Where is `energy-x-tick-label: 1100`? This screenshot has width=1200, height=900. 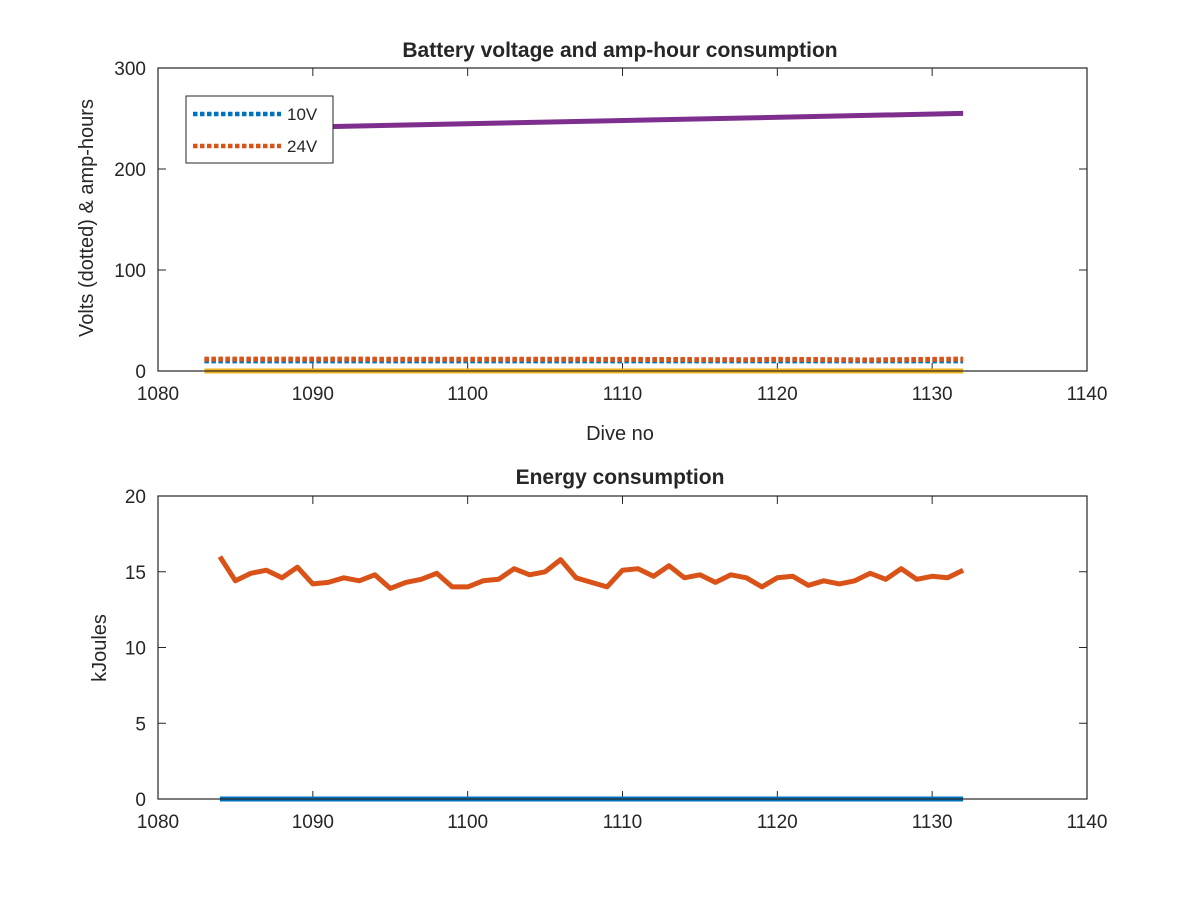 energy-x-tick-label: 1100 is located at coordinates (467, 822).